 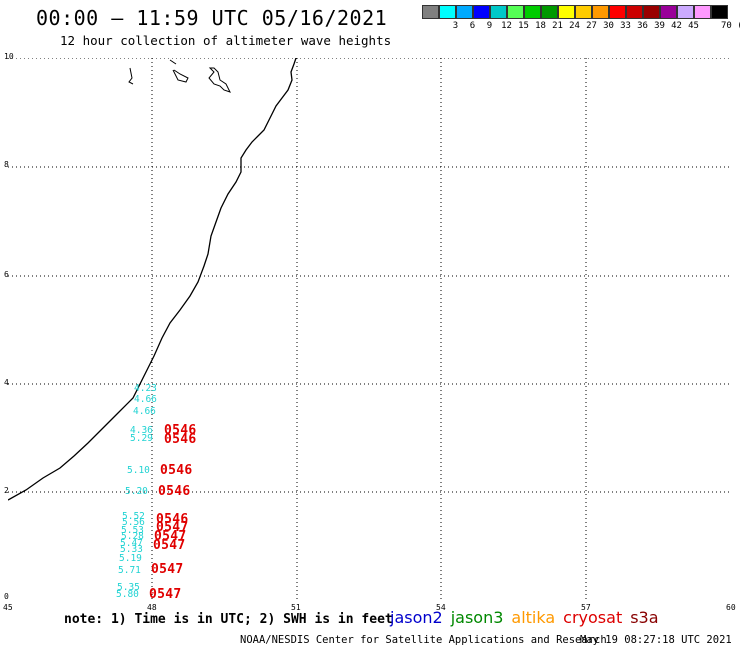 What do you see at coordinates (152, 607) in the screenshot?
I see `x-tick-label: 48` at bounding box center [152, 607].